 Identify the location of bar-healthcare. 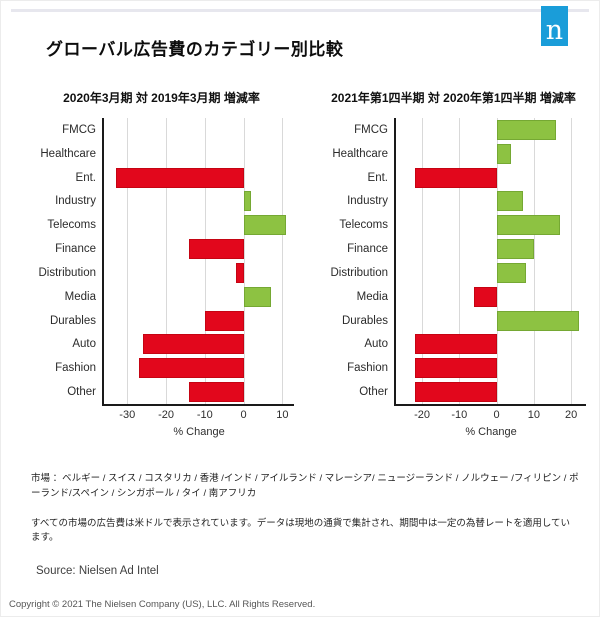
(504, 153).